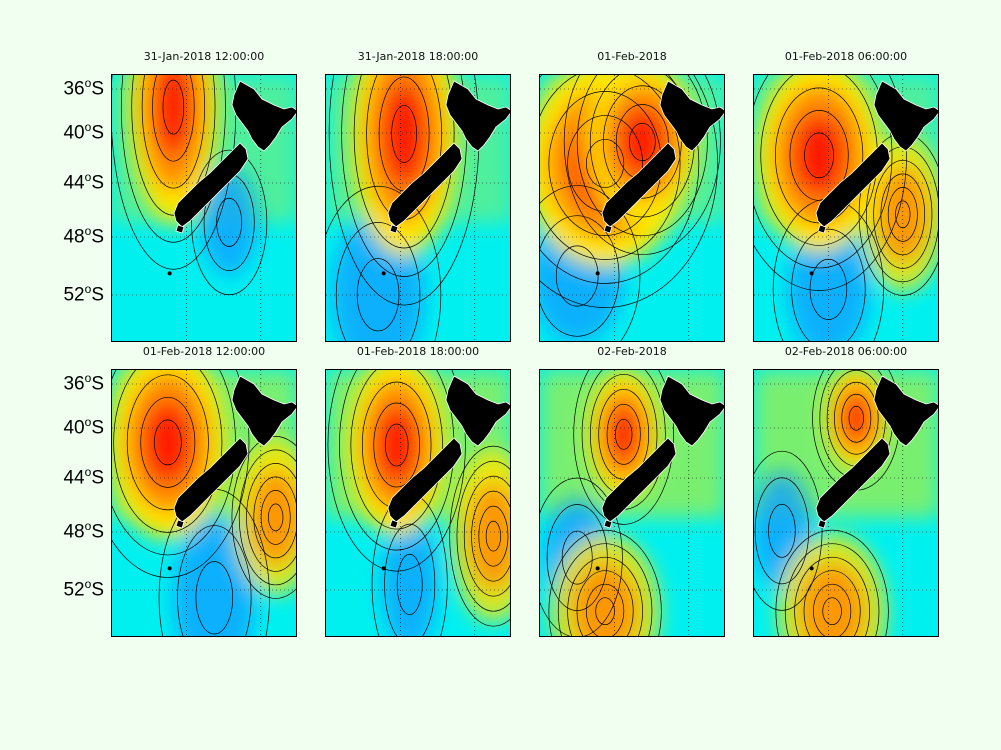 This screenshot has width=1001, height=750. What do you see at coordinates (204, 56) in the screenshot?
I see `panel-title: 31-Jan-2018 12:00:00` at bounding box center [204, 56].